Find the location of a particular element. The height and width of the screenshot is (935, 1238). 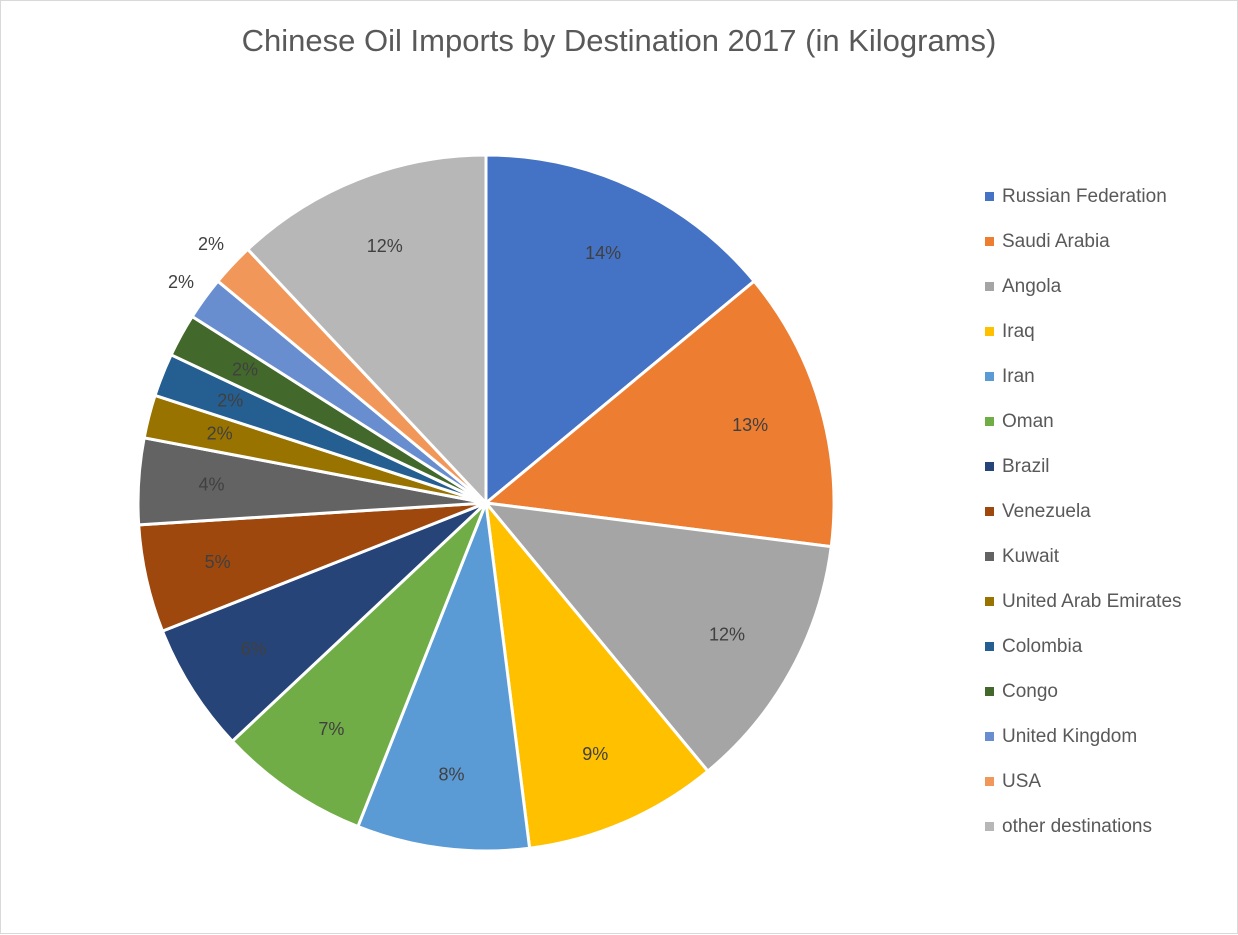

legend-item: USA is located at coordinates (1083, 781).